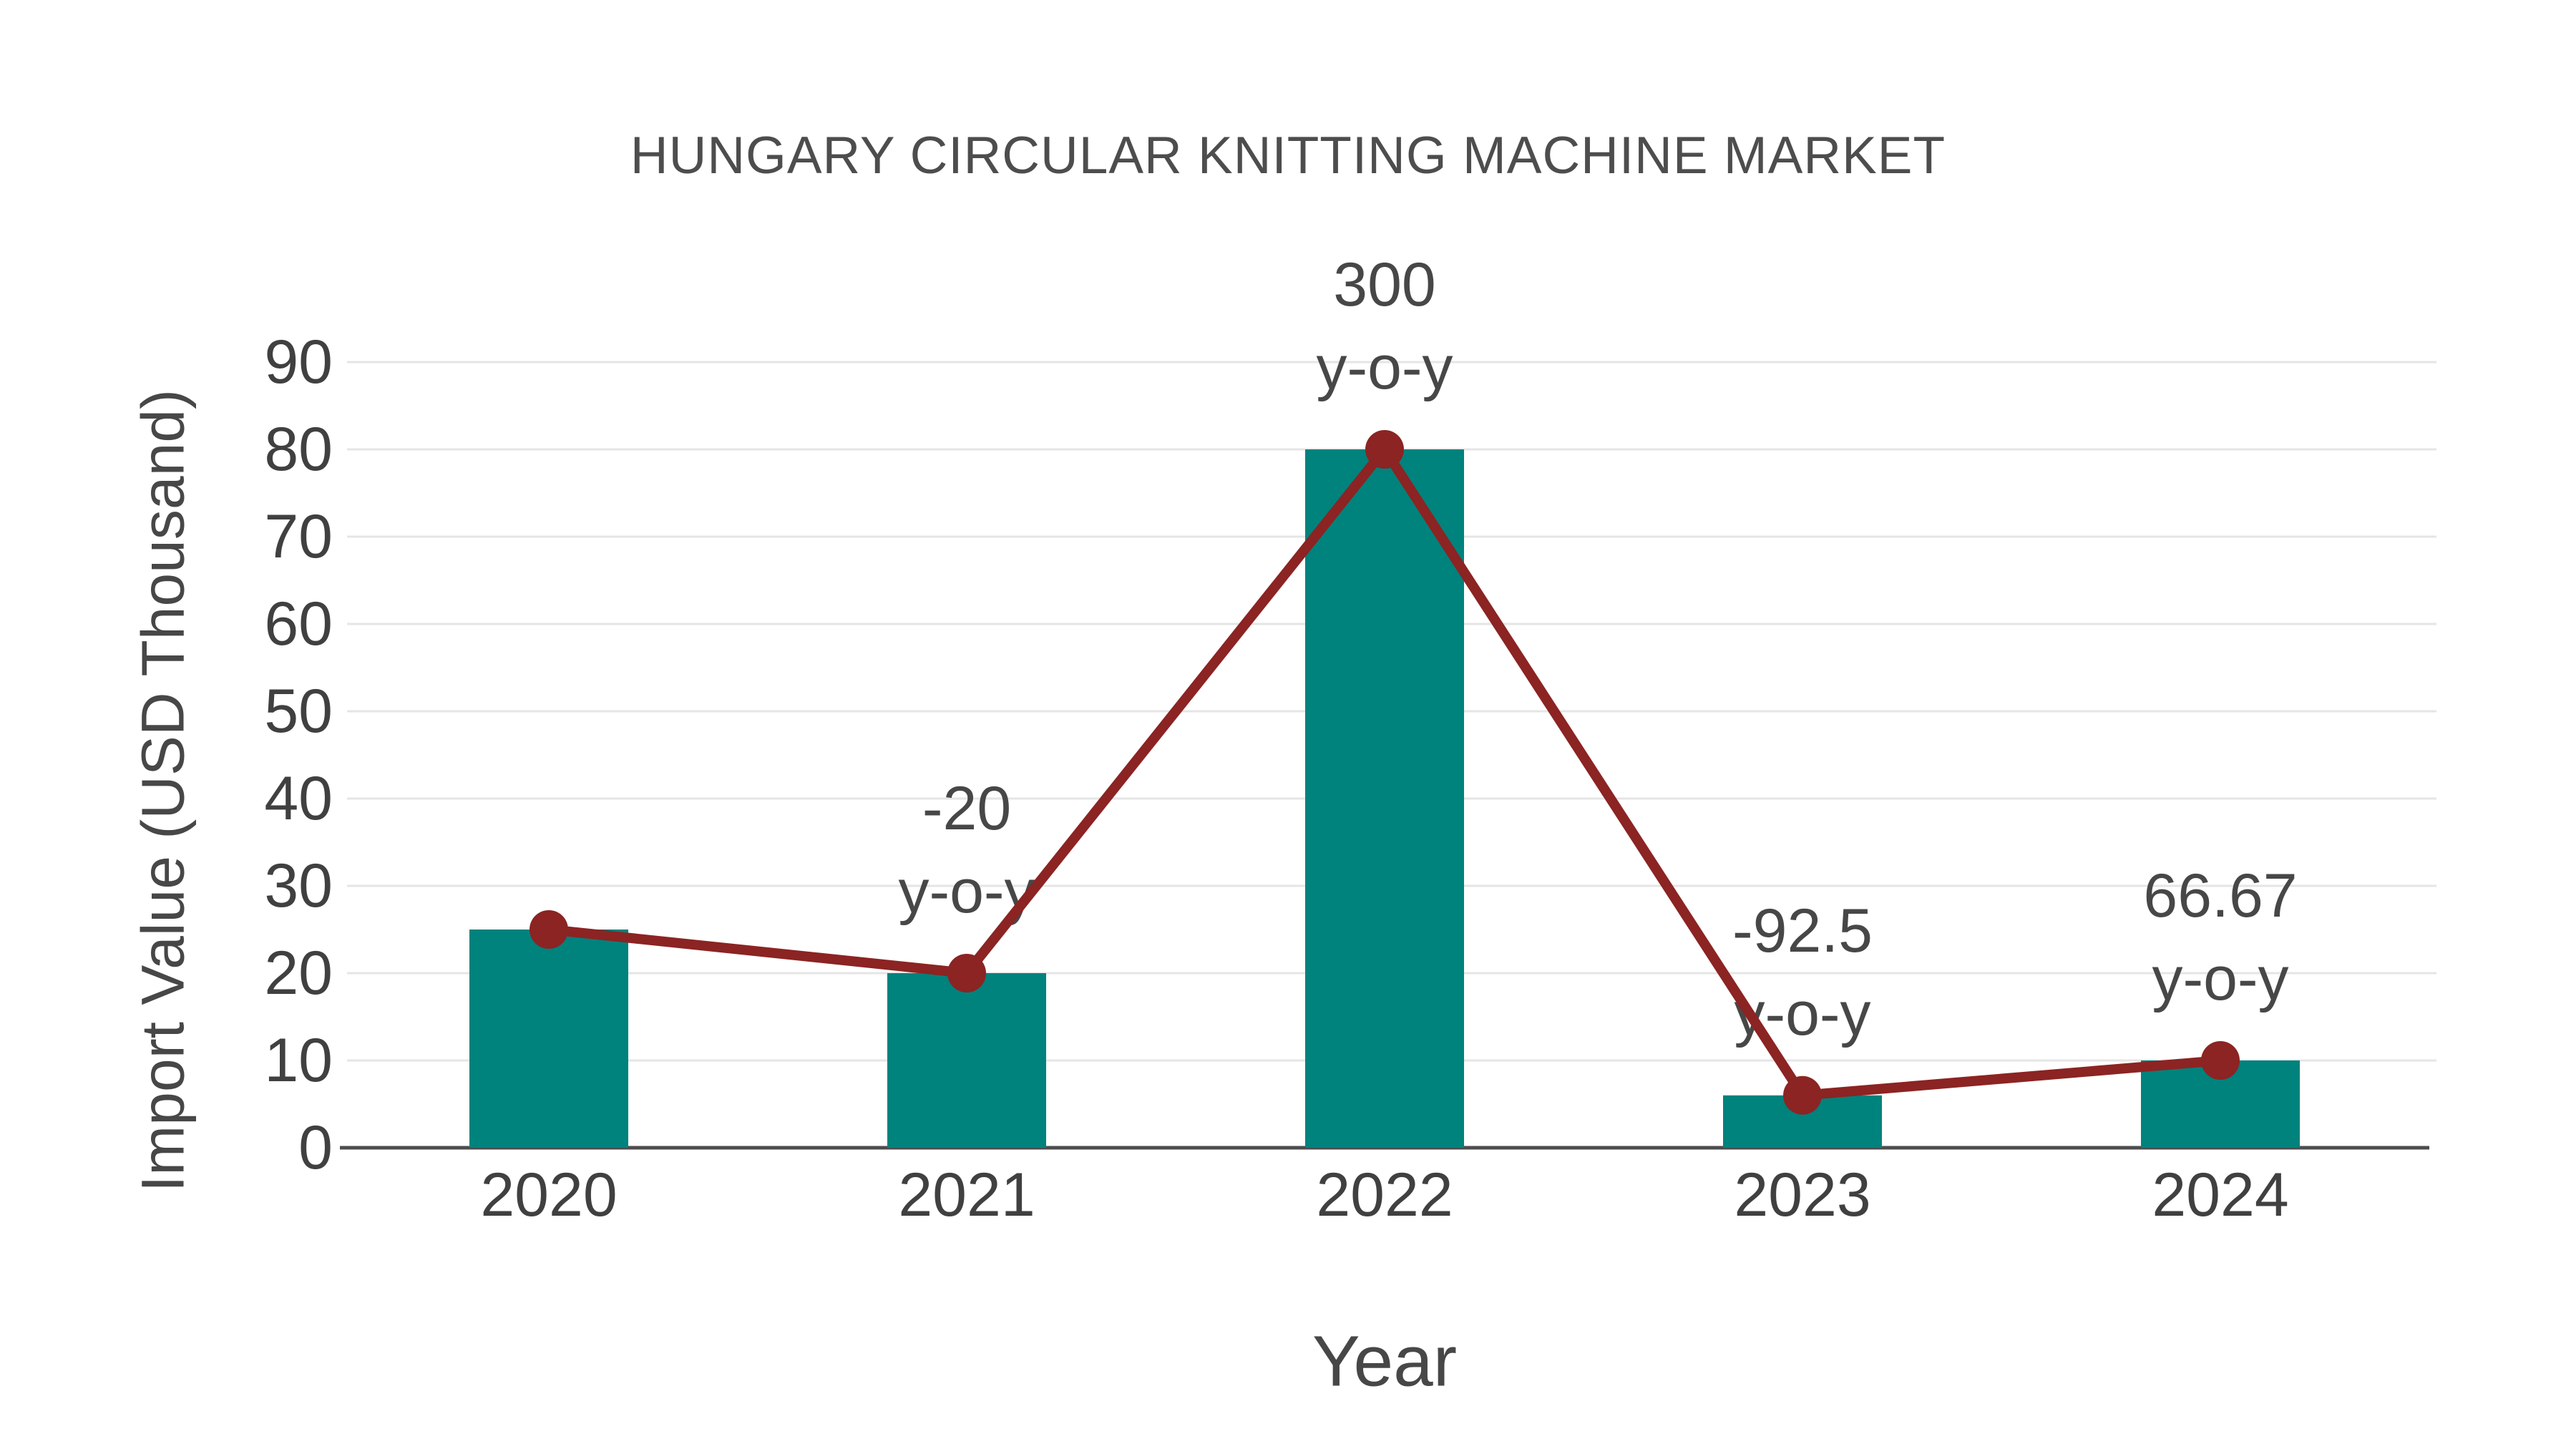  Describe the element at coordinates (2220, 1195) in the screenshot. I see `x-tick-2024: 2024` at that location.